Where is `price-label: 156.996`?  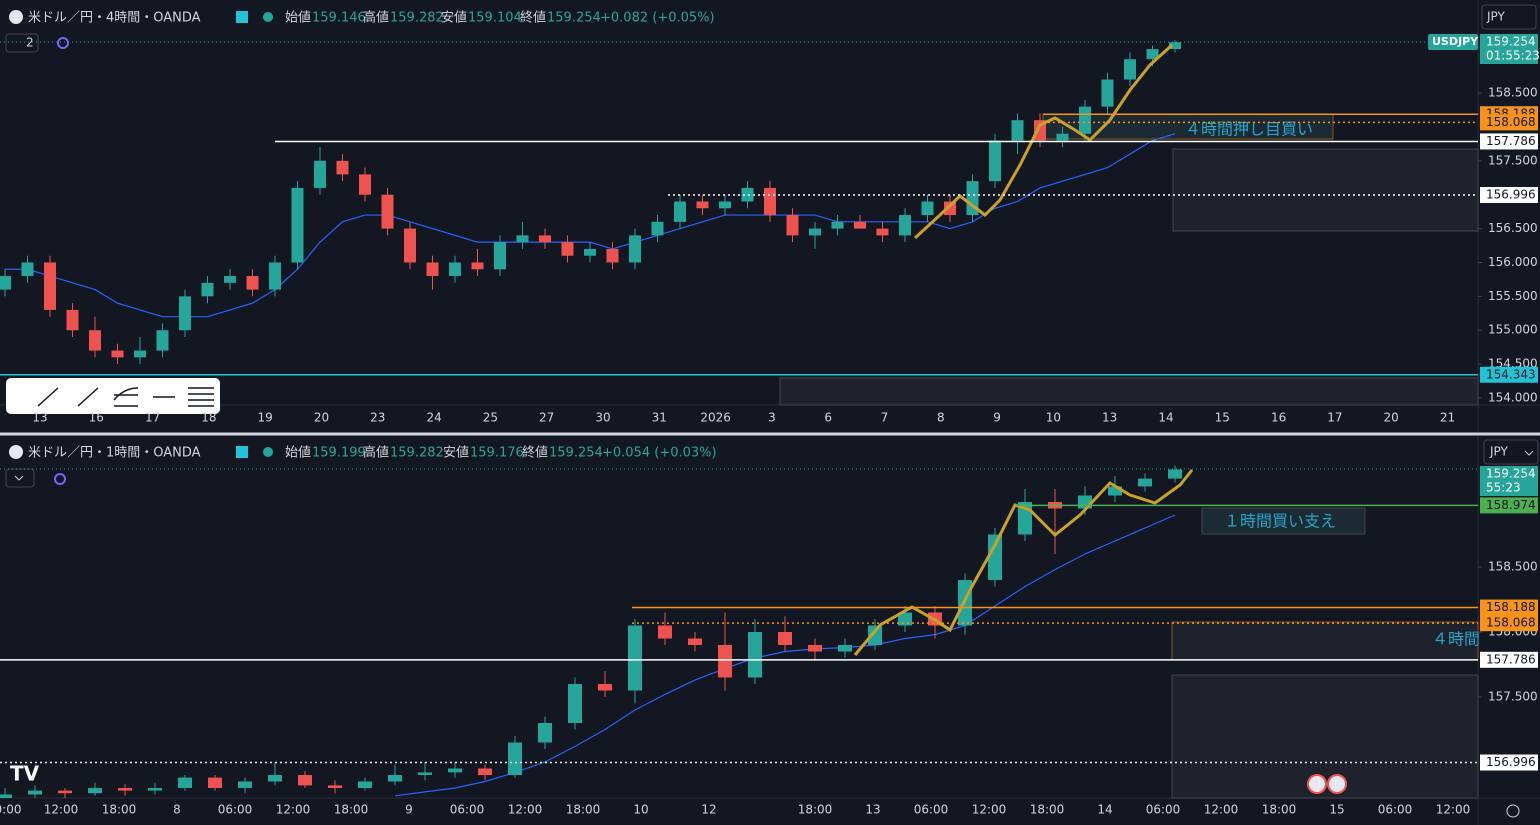
price-label: 156.996 is located at coordinates (1511, 194).